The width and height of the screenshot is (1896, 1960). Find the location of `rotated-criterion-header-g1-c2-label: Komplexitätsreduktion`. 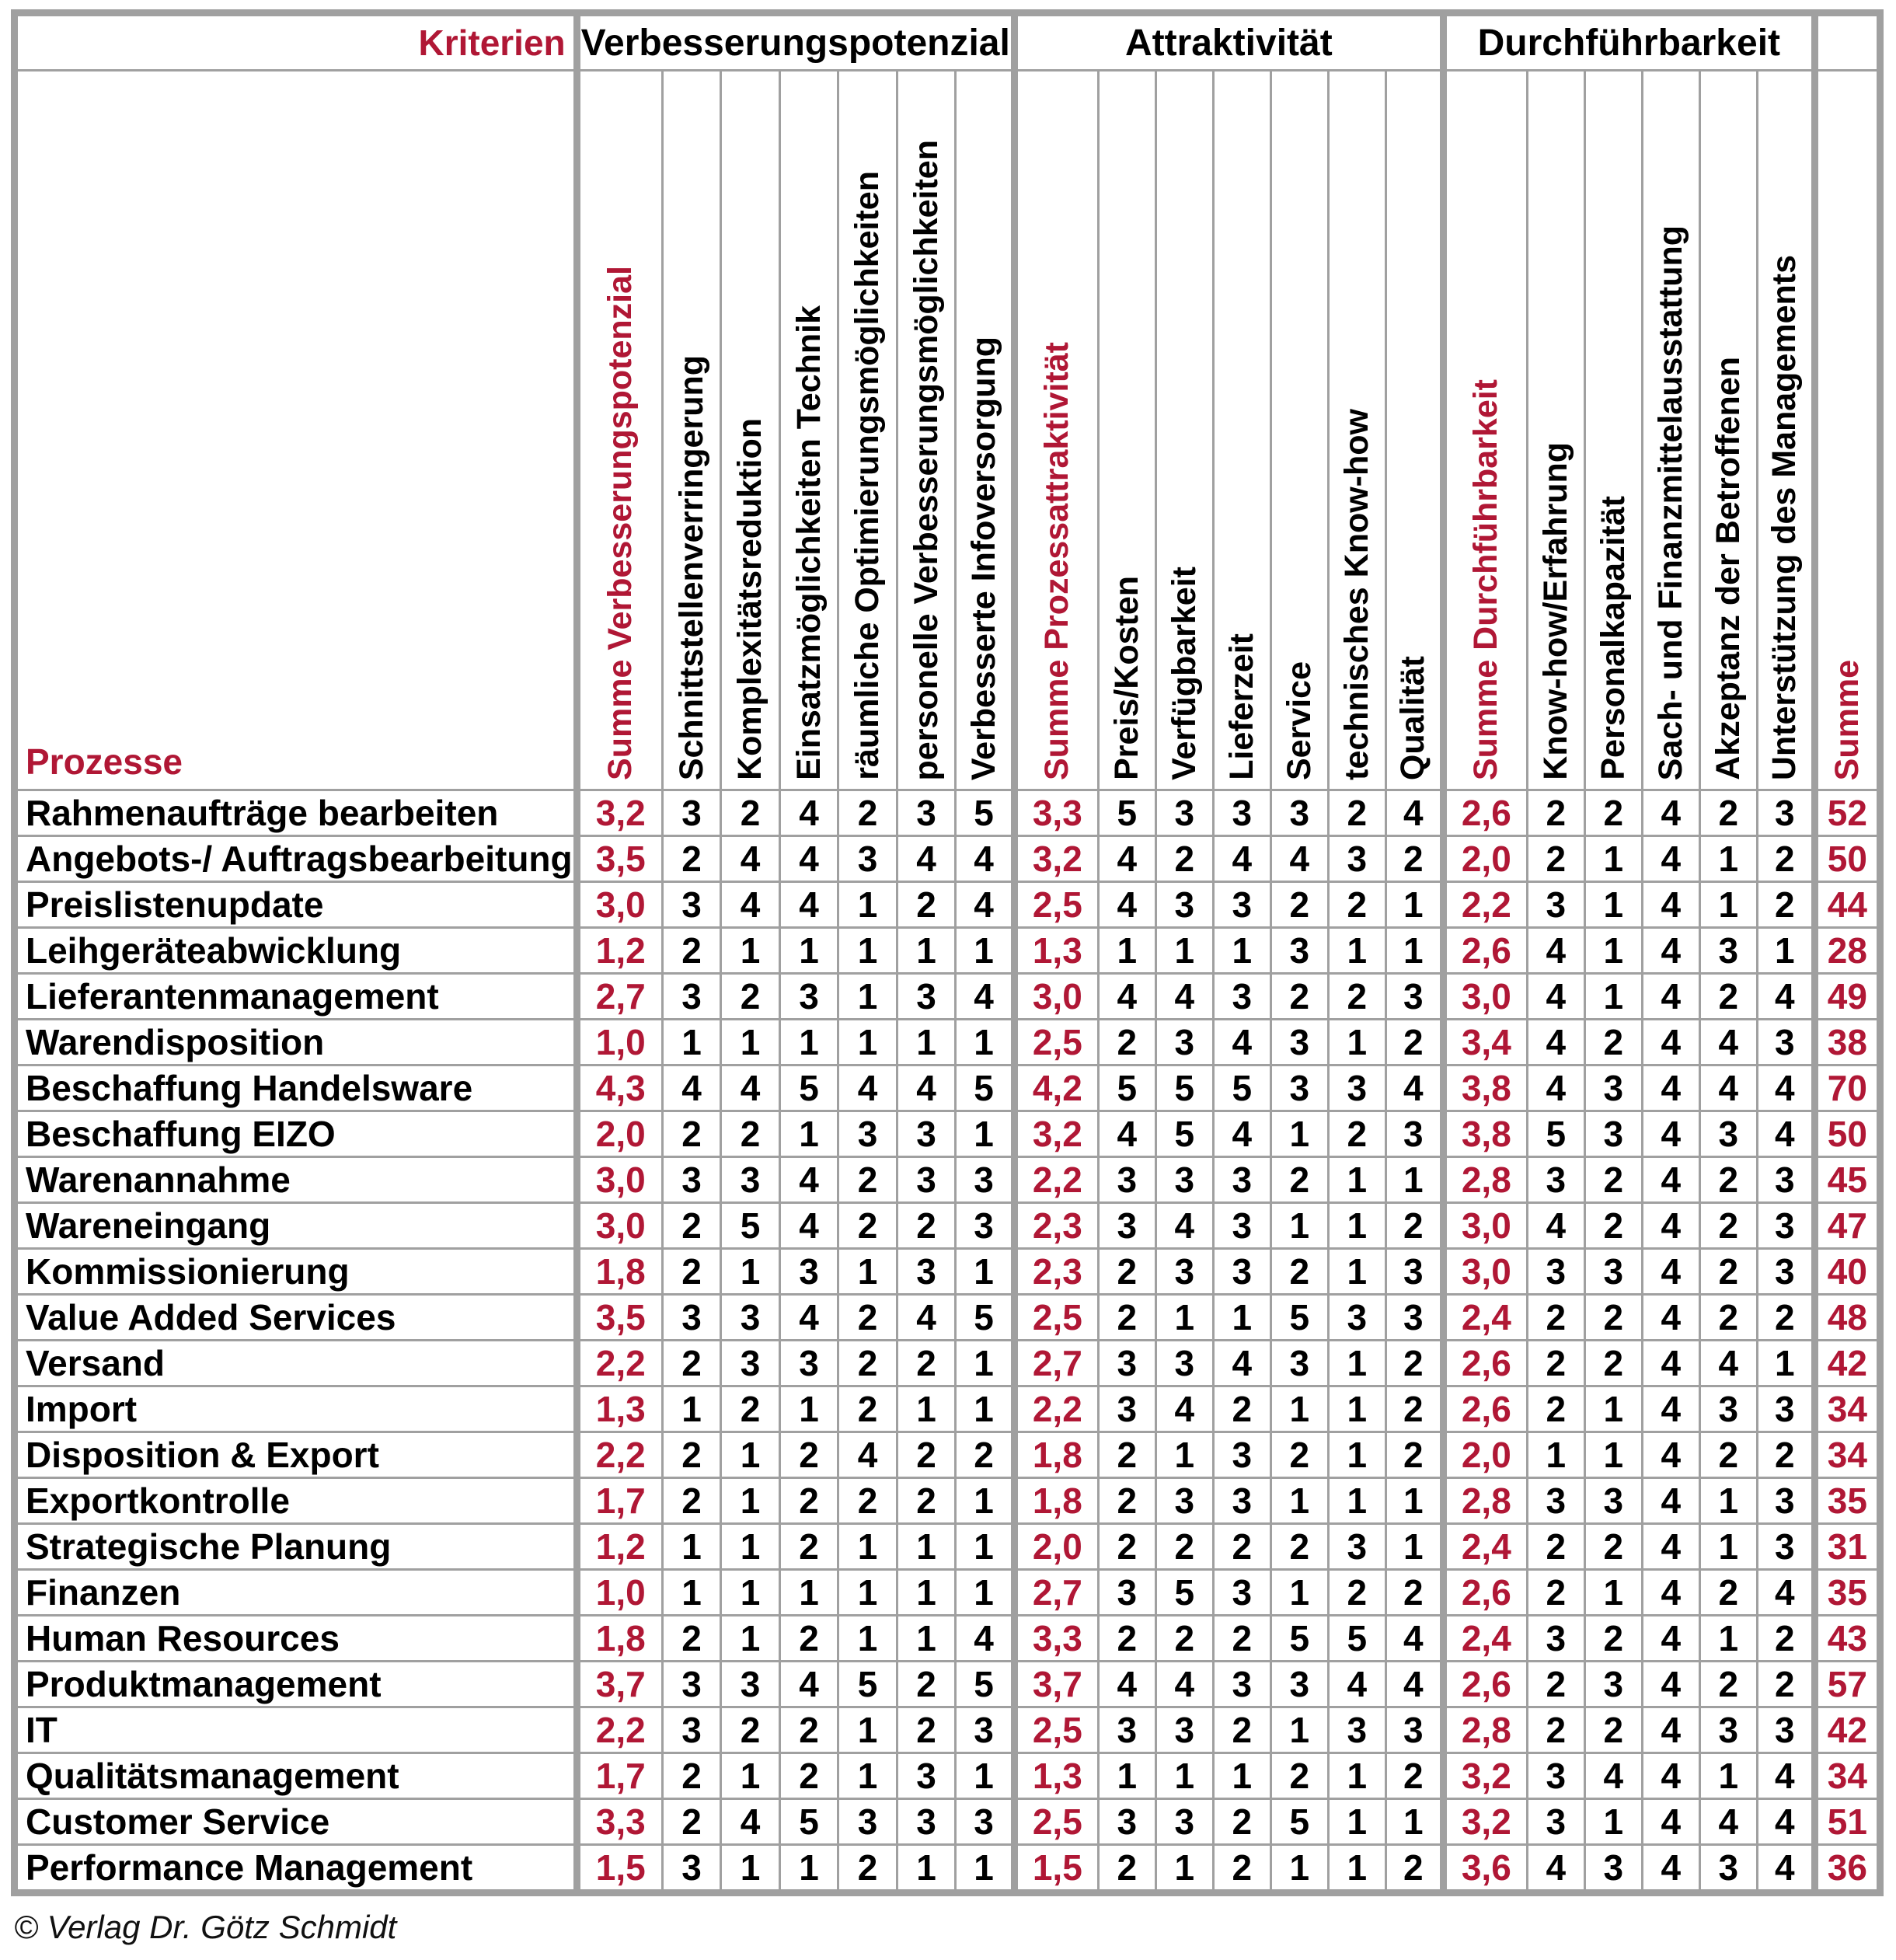

rotated-criterion-header-g1-c2-label: Komplexitätsreduktion is located at coordinates (750, 599).